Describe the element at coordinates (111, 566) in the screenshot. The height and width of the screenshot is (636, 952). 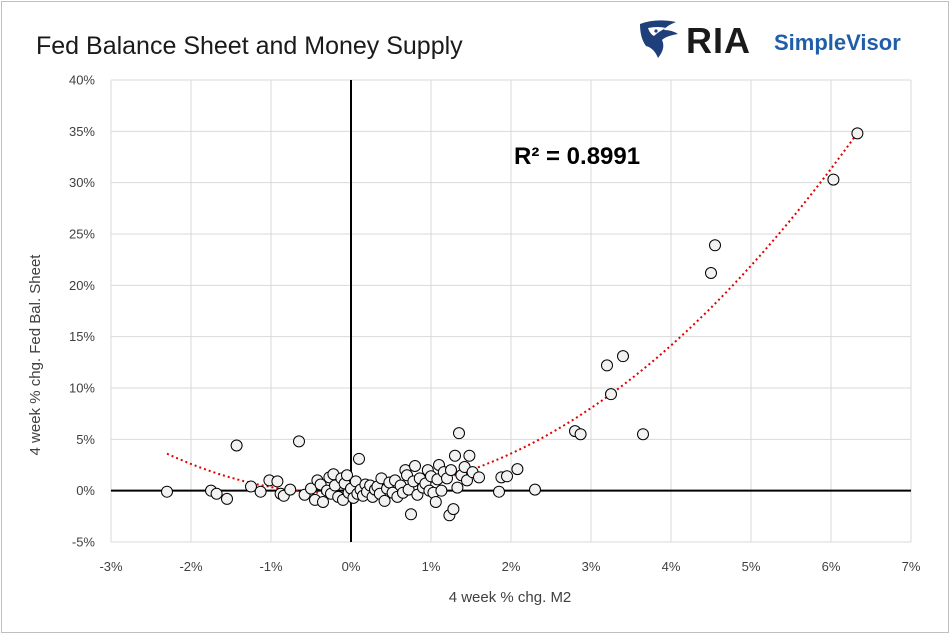
I see `x-tick-label: -3%` at that location.